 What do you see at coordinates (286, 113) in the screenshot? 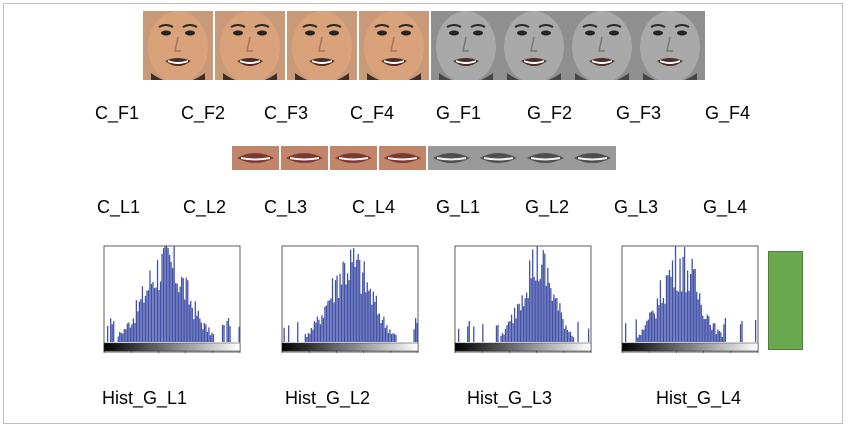
I see `face-label-c-f3: C_F3` at bounding box center [286, 113].